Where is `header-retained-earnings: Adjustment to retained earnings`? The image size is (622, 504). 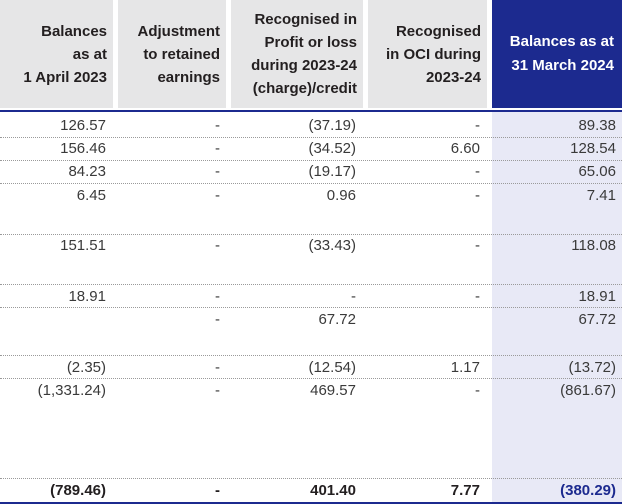
header-retained-earnings: Adjustment to retained earnings is located at coordinates (172, 54).